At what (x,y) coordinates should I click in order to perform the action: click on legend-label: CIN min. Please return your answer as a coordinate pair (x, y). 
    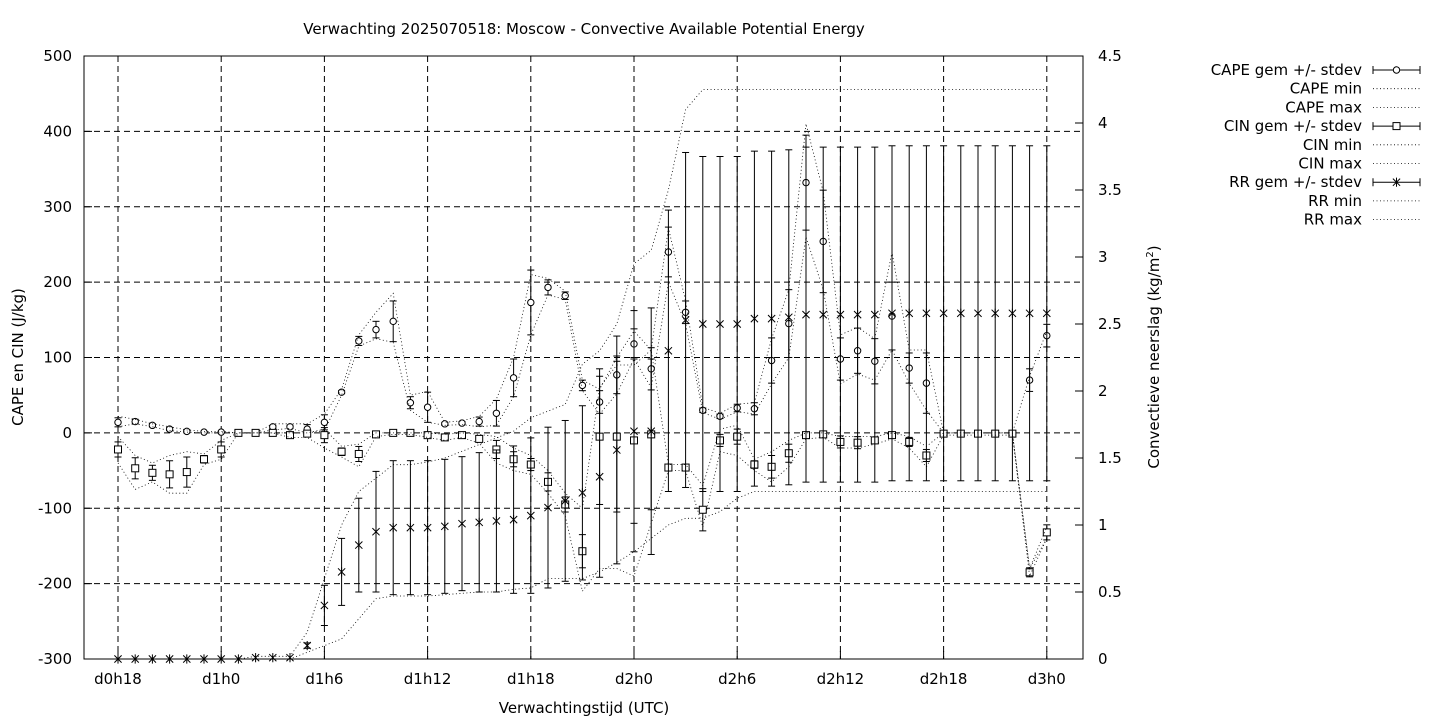
    Looking at the image, I should click on (1332, 145).